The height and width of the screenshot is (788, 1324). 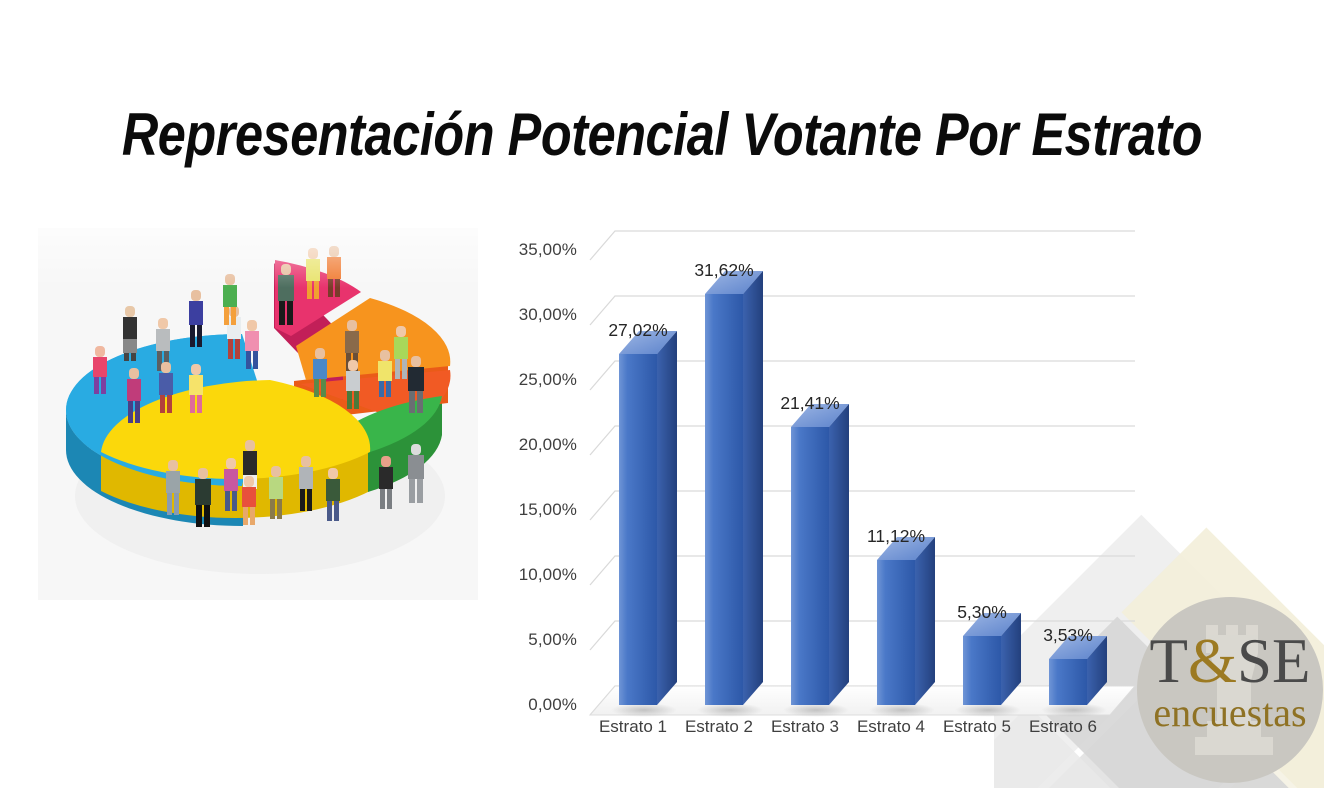 What do you see at coordinates (633, 726) in the screenshot?
I see `x-axis-label-estrato-1: Estrato 1` at bounding box center [633, 726].